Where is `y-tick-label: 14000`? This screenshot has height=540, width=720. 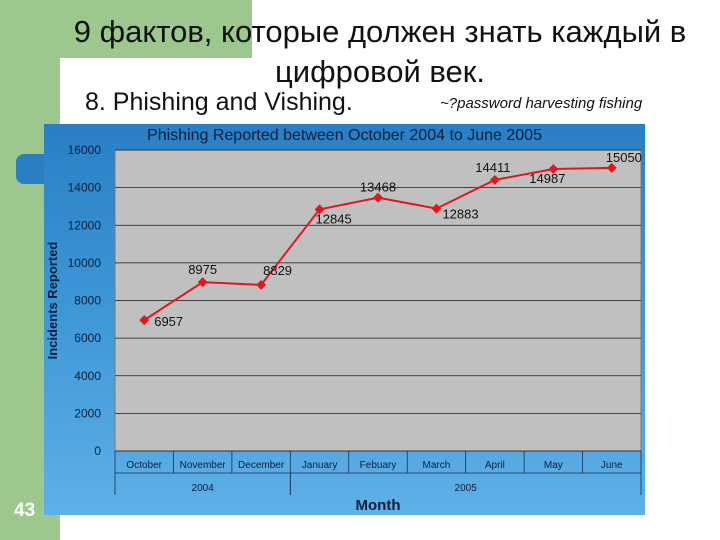
y-tick-label: 14000 is located at coordinates (85, 188).